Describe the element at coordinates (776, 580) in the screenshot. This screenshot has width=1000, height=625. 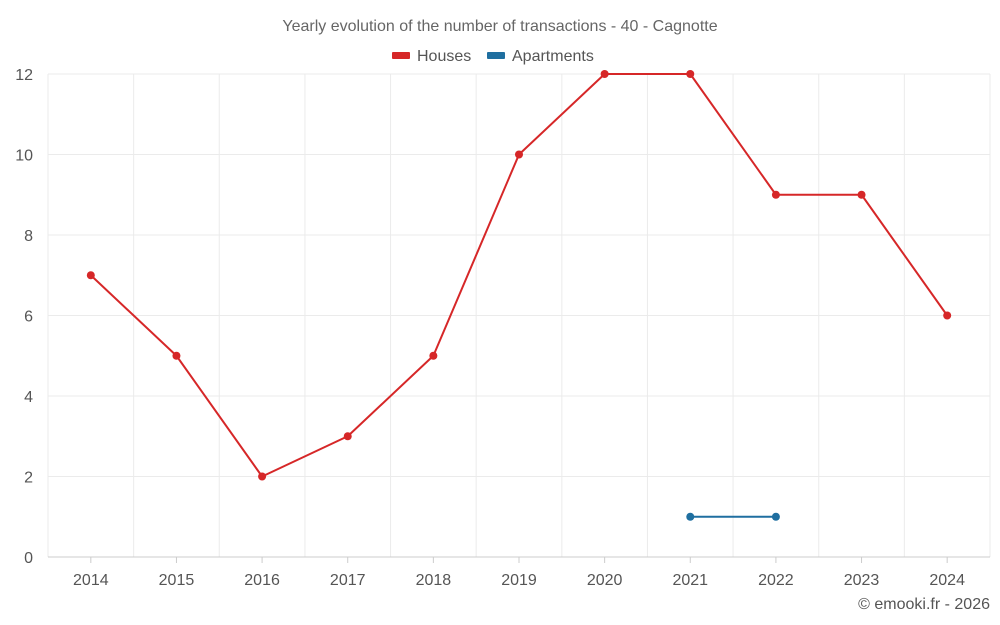
I see `x-tick-label: 2022` at that location.